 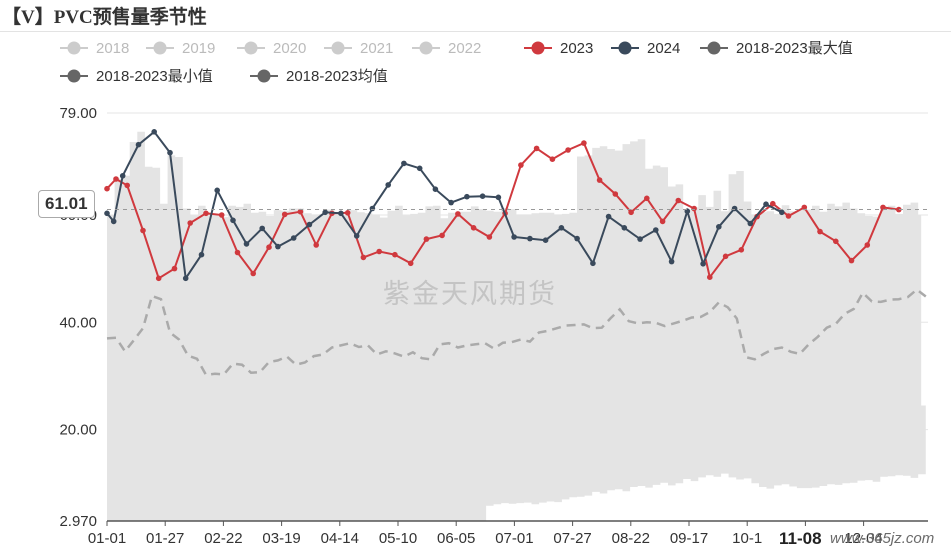 What do you see at coordinates (470, 294) in the screenshot?
I see `watermark: 紫金天风期货` at bounding box center [470, 294].